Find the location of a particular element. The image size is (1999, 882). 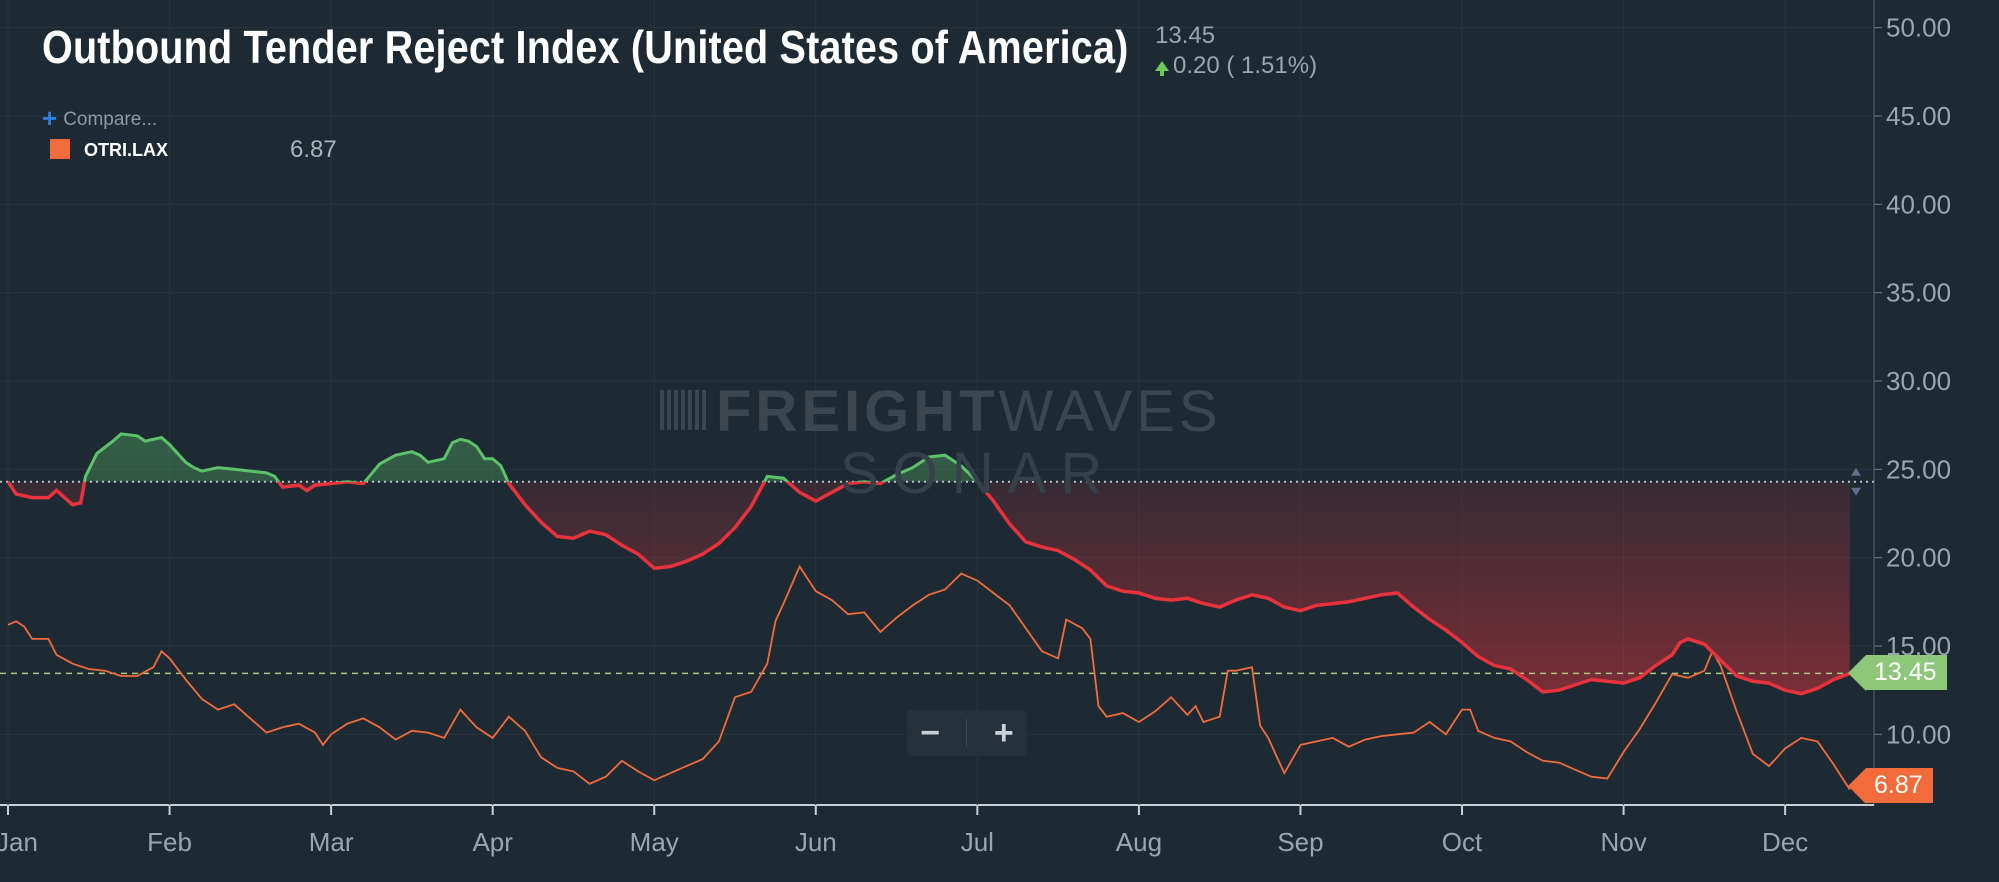

legend-swatch is located at coordinates (60, 149).